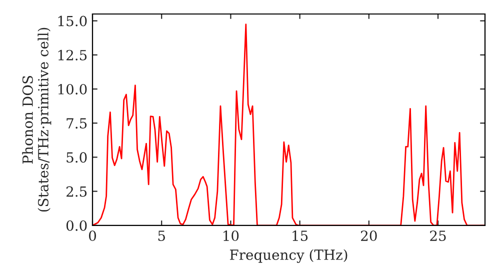 The width and height of the screenshot is (500, 280). I want to click on y-axis-title: Phonon DOS (States/THz·primitive cell), so click(37, 120).